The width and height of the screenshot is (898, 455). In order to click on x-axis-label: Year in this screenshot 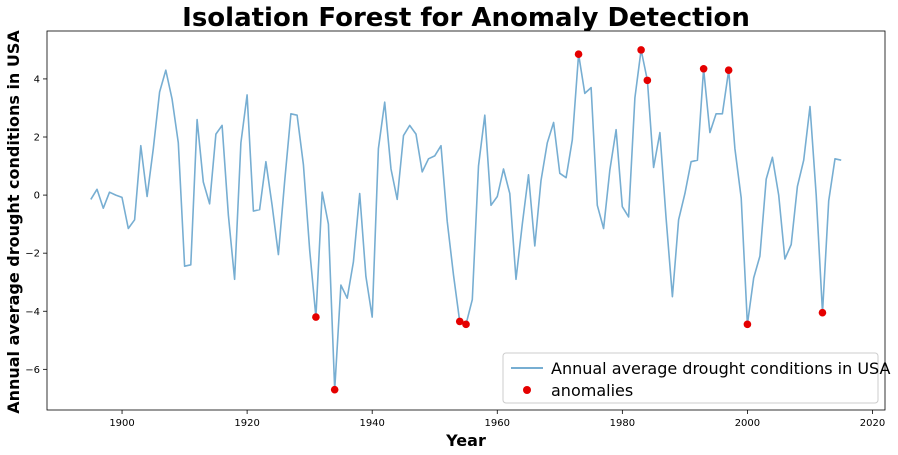, I will do `click(465, 440)`.